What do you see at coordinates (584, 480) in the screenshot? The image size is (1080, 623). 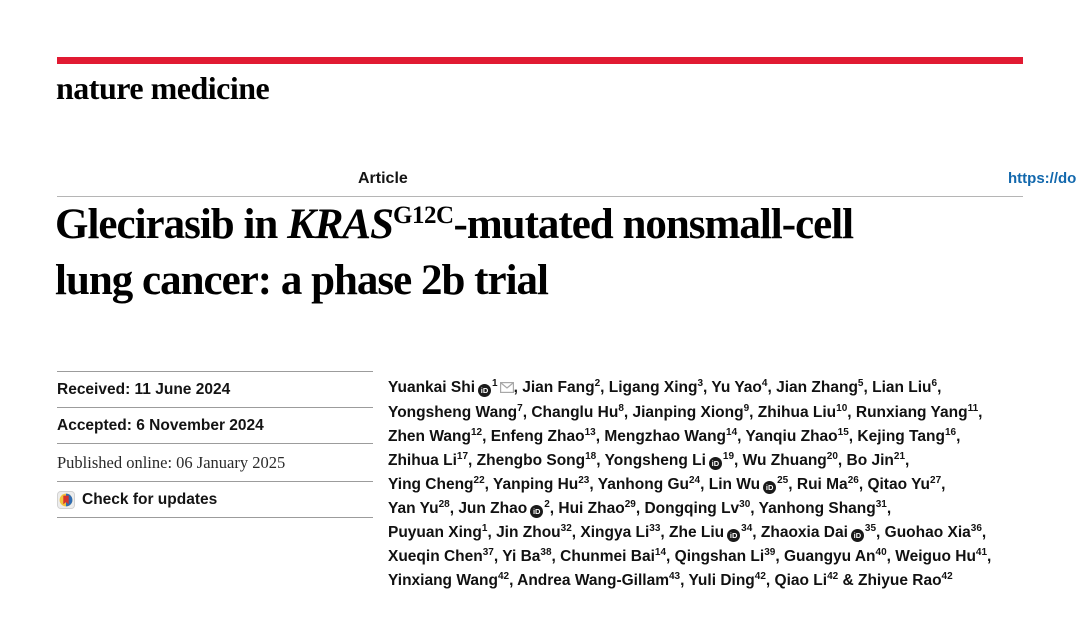 I see `affiliation-superscript: 23` at bounding box center [584, 480].